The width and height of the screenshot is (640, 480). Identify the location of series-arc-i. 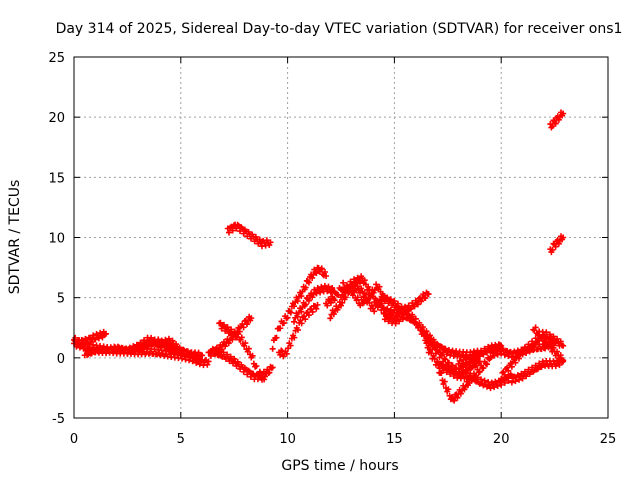
(299, 308).